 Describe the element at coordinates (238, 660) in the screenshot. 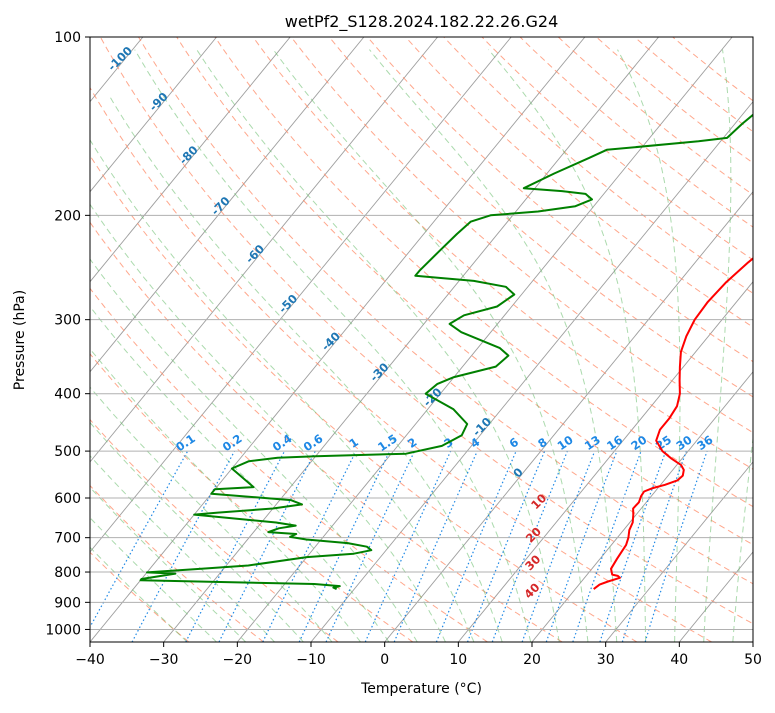

I see `x-tick-label: −20` at that location.